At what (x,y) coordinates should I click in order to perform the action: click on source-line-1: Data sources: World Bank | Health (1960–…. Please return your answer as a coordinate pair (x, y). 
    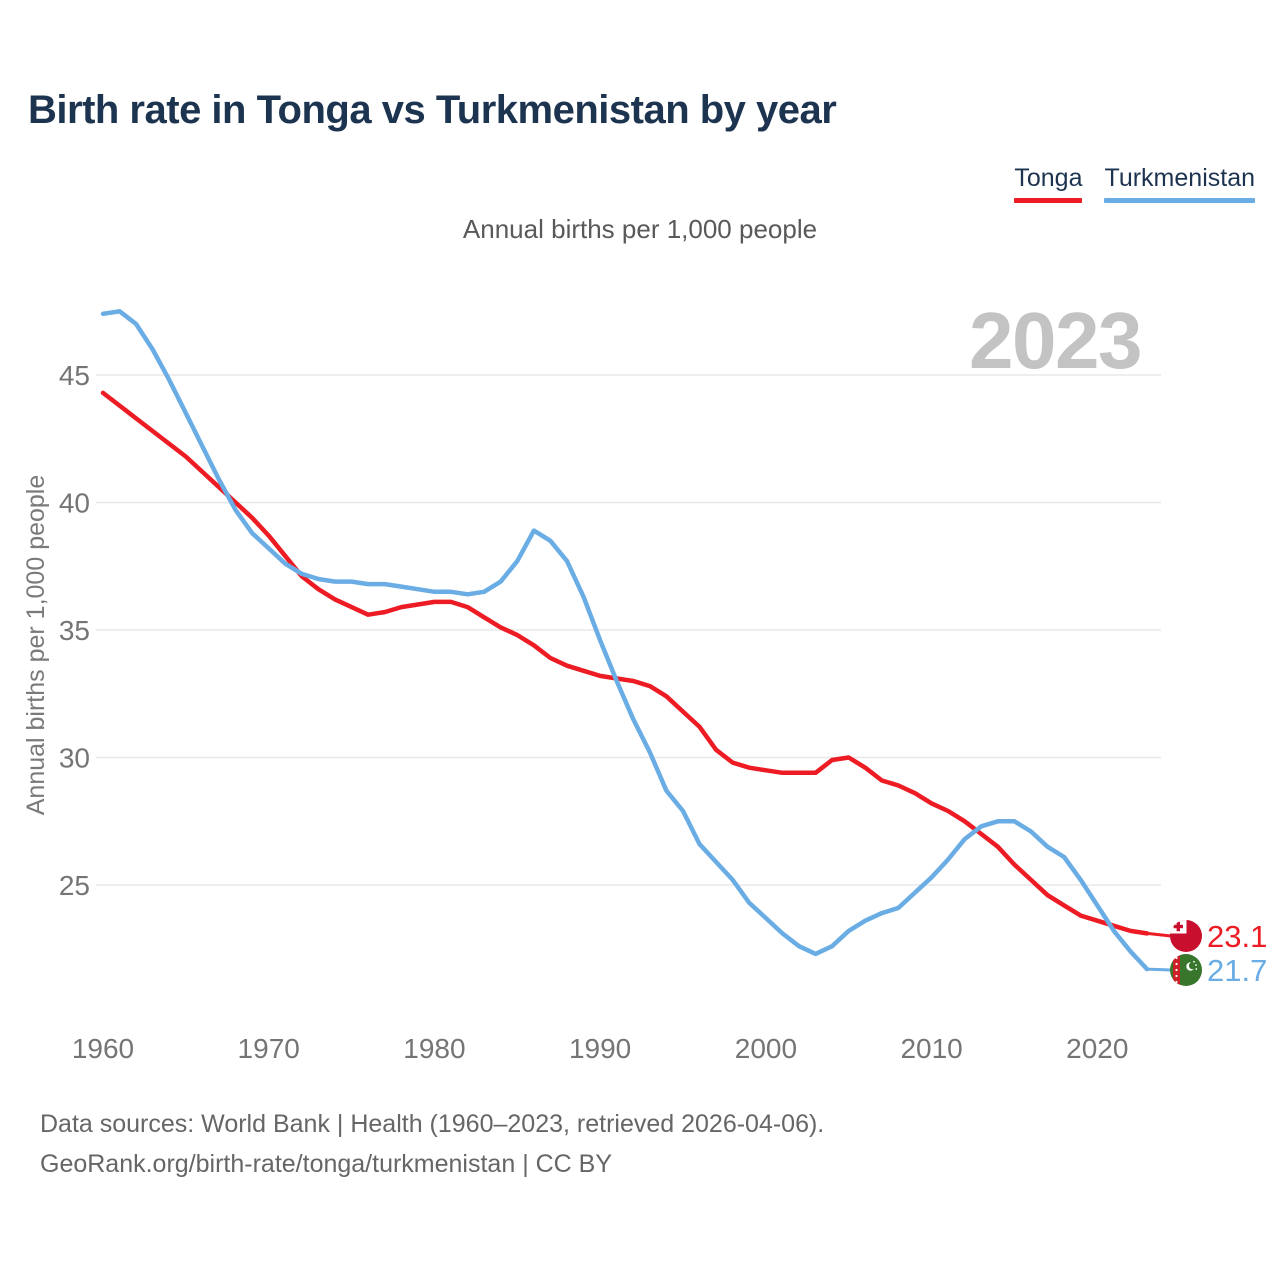
    Looking at the image, I should click on (432, 1124).